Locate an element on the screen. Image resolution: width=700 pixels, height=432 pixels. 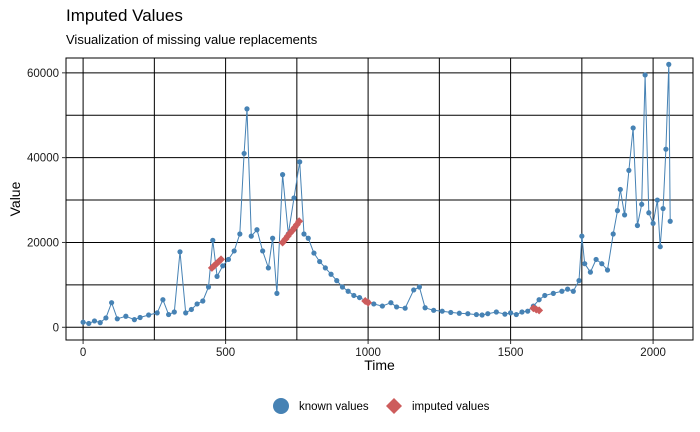
y-tick-label: 0 is located at coordinates (56, 328).